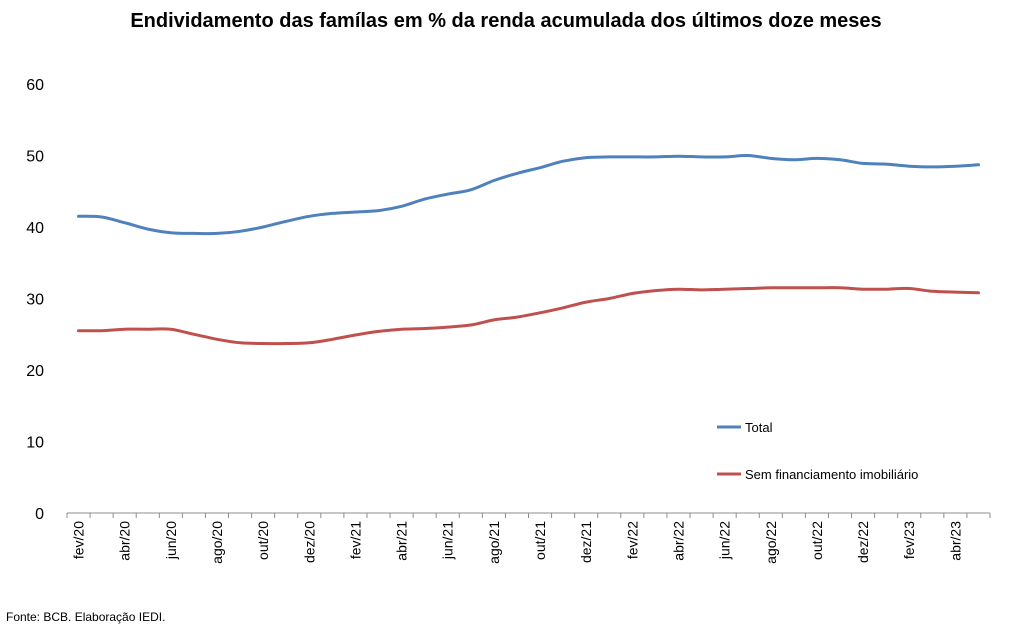 The image size is (1012, 631). What do you see at coordinates (771, 542) in the screenshot?
I see `x-tick-label: ago/22` at bounding box center [771, 542].